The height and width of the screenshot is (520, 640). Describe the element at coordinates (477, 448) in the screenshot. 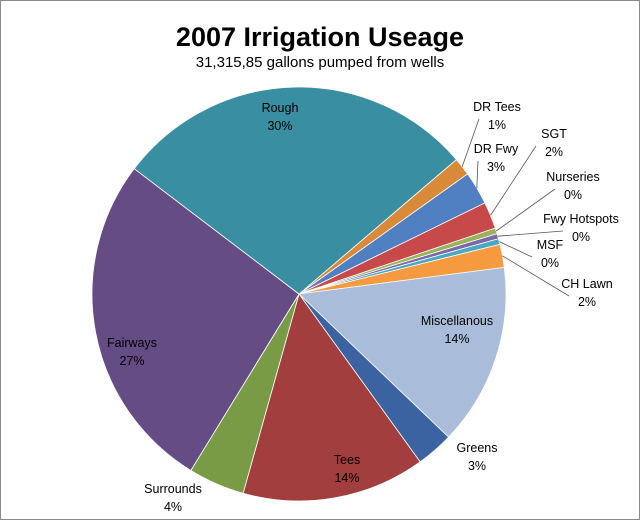

I see `slice-name-greens: Greens` at that location.